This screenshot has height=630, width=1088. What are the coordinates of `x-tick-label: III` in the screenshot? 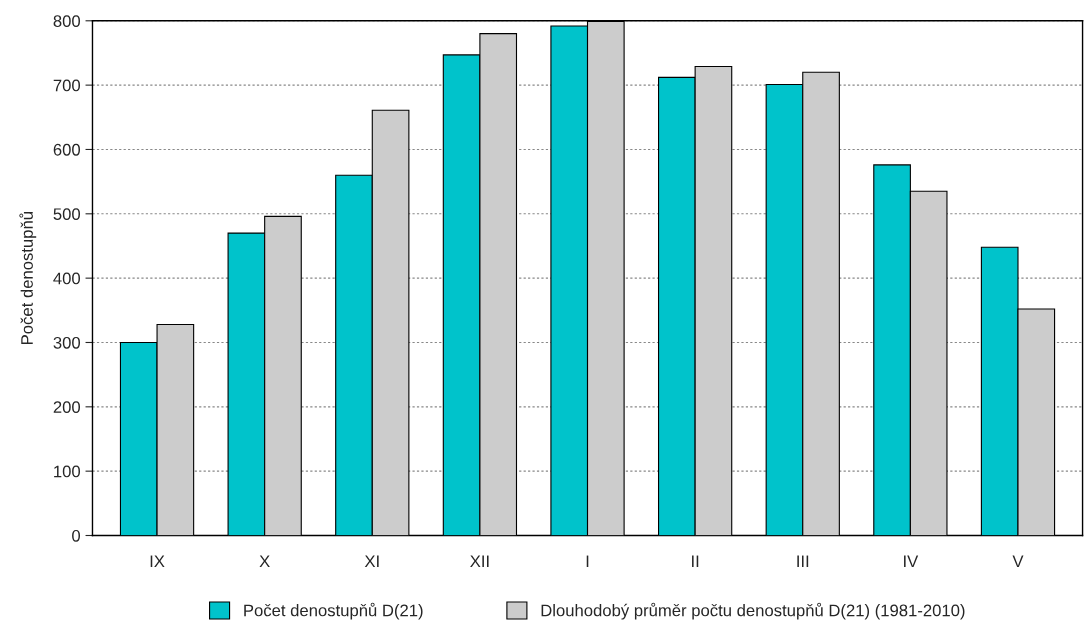 It's located at (803, 561).